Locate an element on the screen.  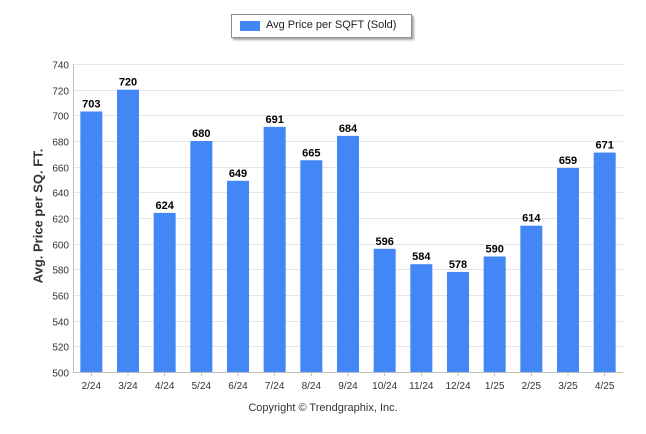
data-label: 584 is located at coordinates (421, 257).